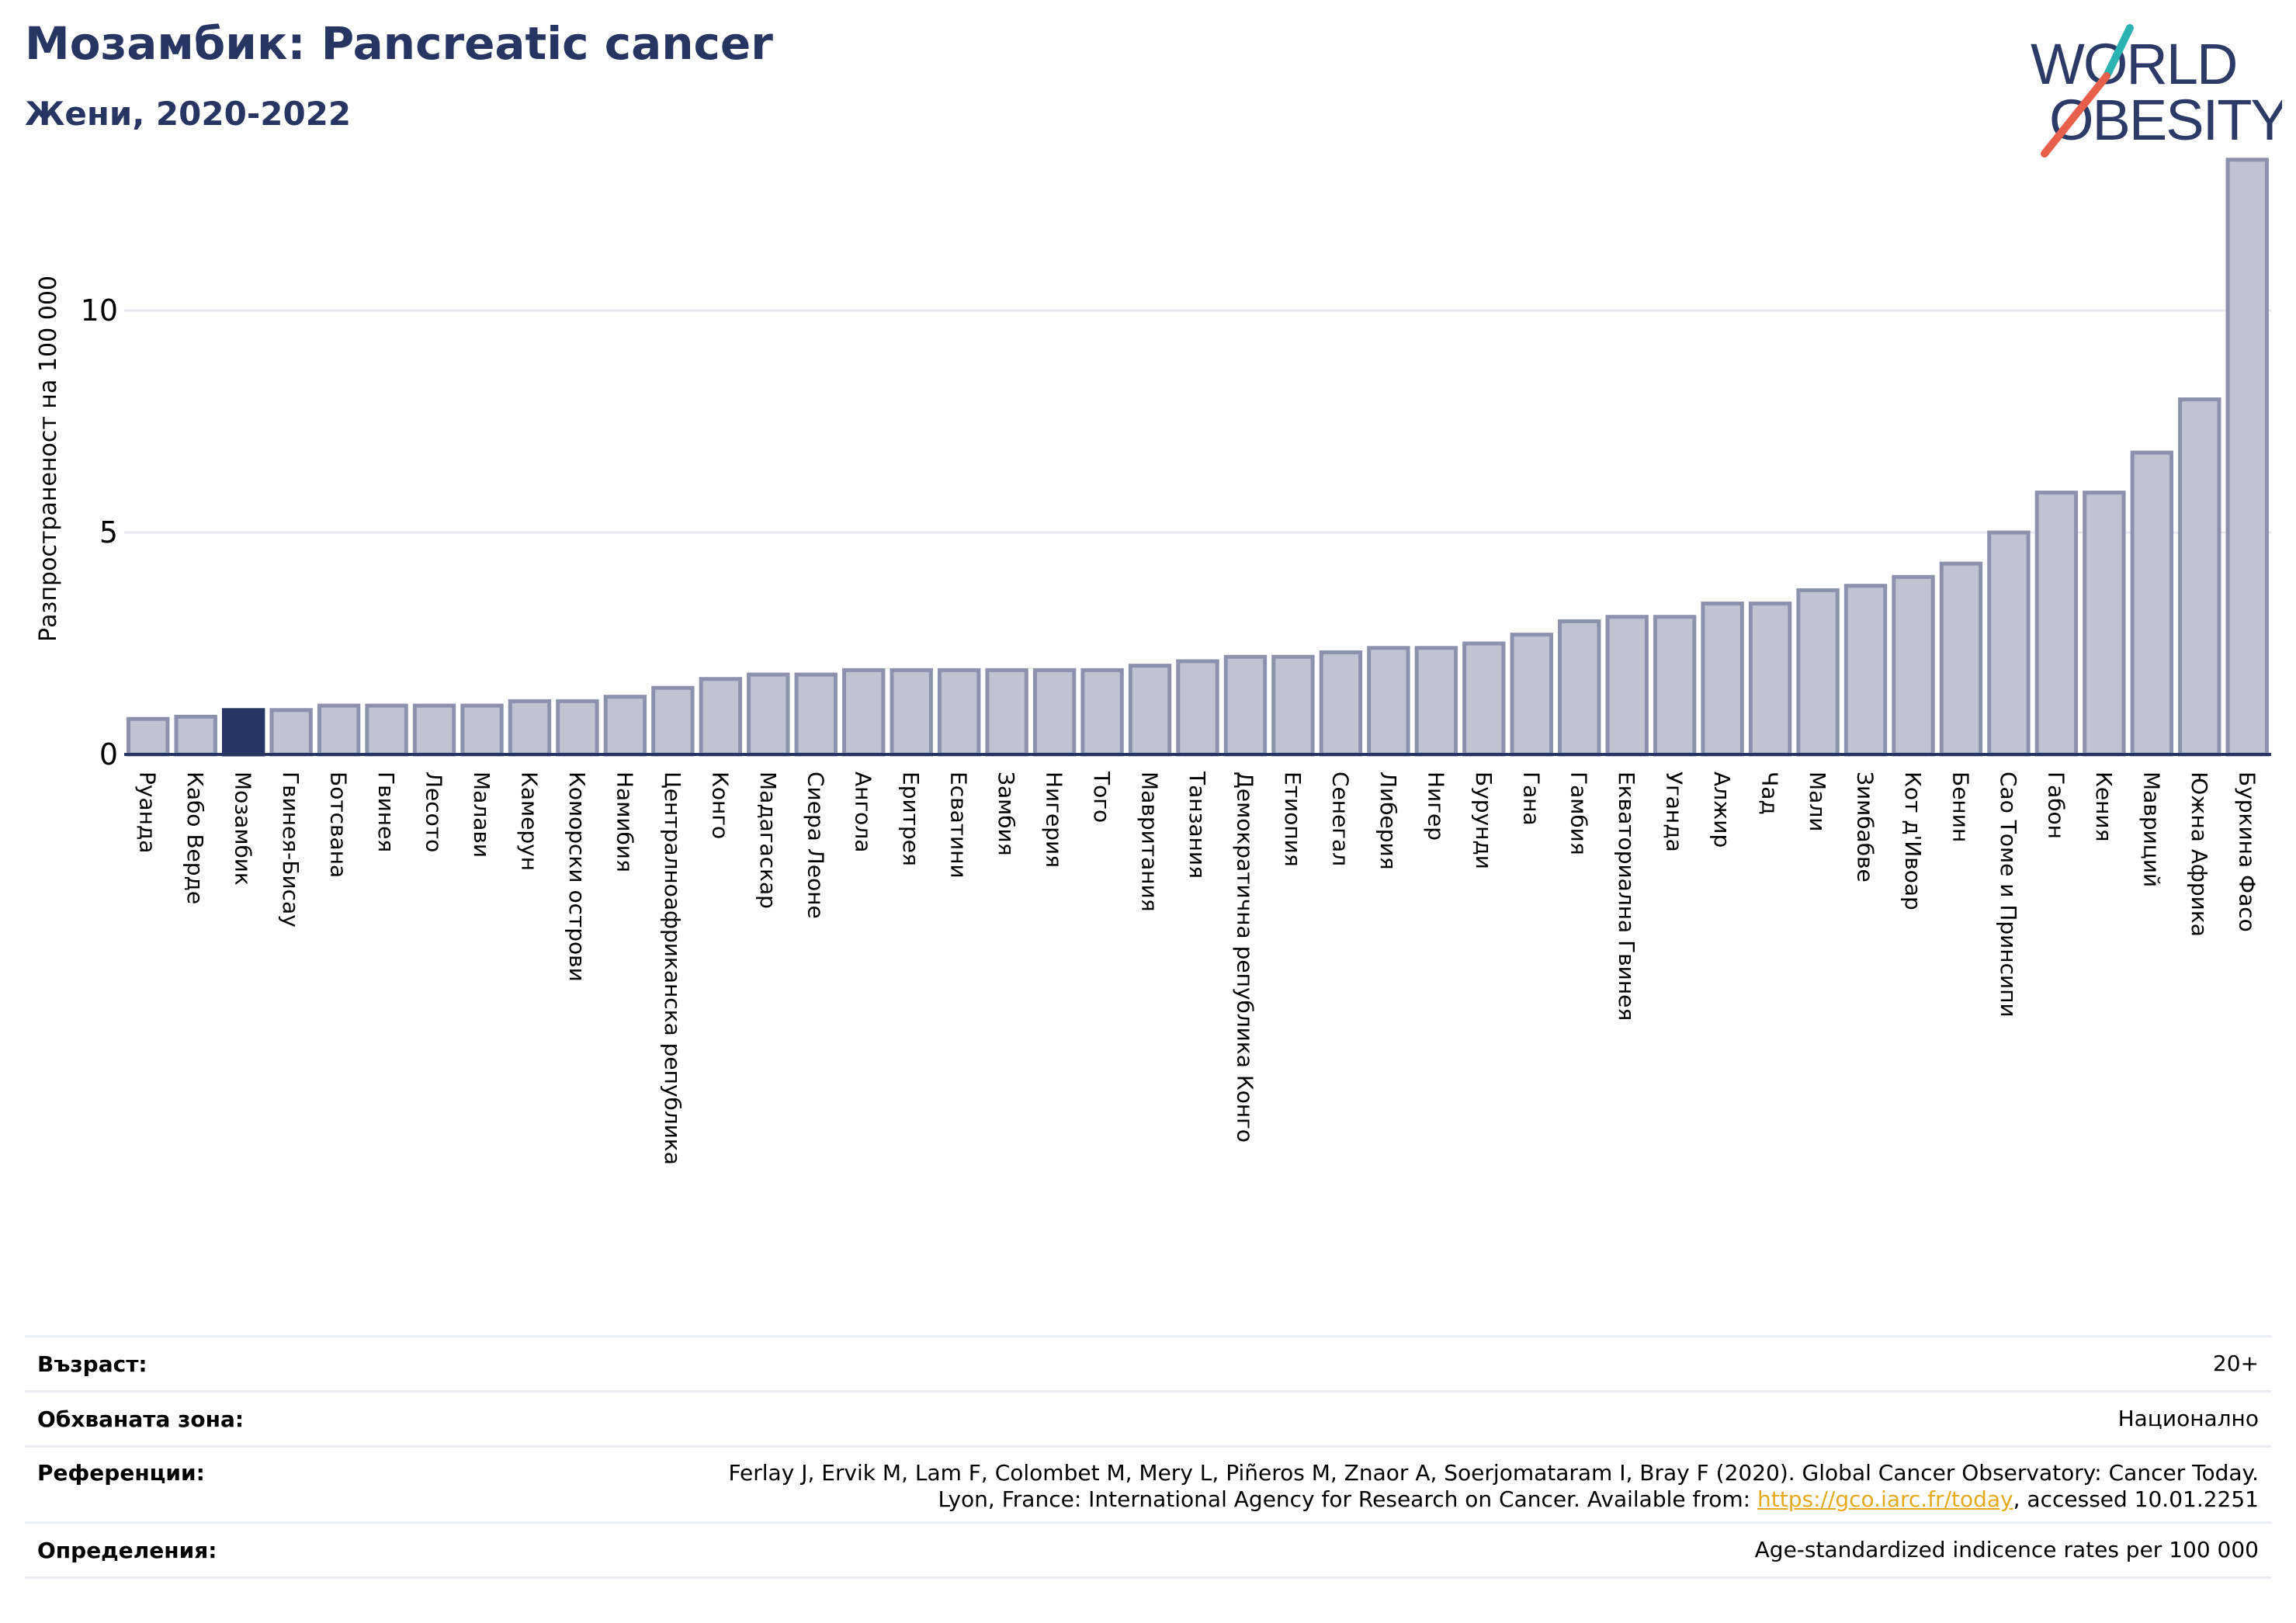 This screenshot has height=1623, width=2296. What do you see at coordinates (1579, 813) in the screenshot?
I see `x-tick-label: Гамбия` at bounding box center [1579, 813].